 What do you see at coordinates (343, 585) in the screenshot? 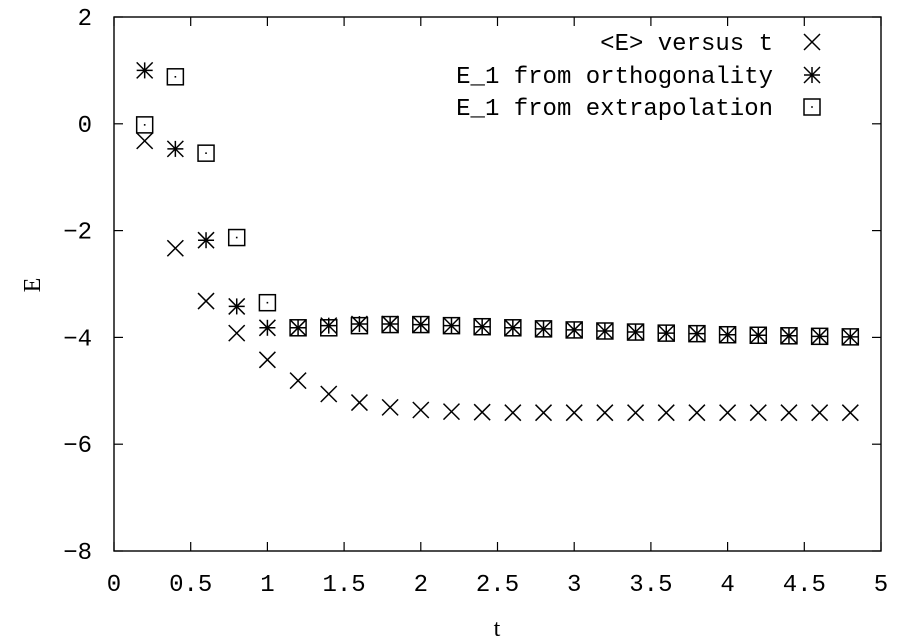
I see `x-tick-label: 1.5` at bounding box center [343, 585].